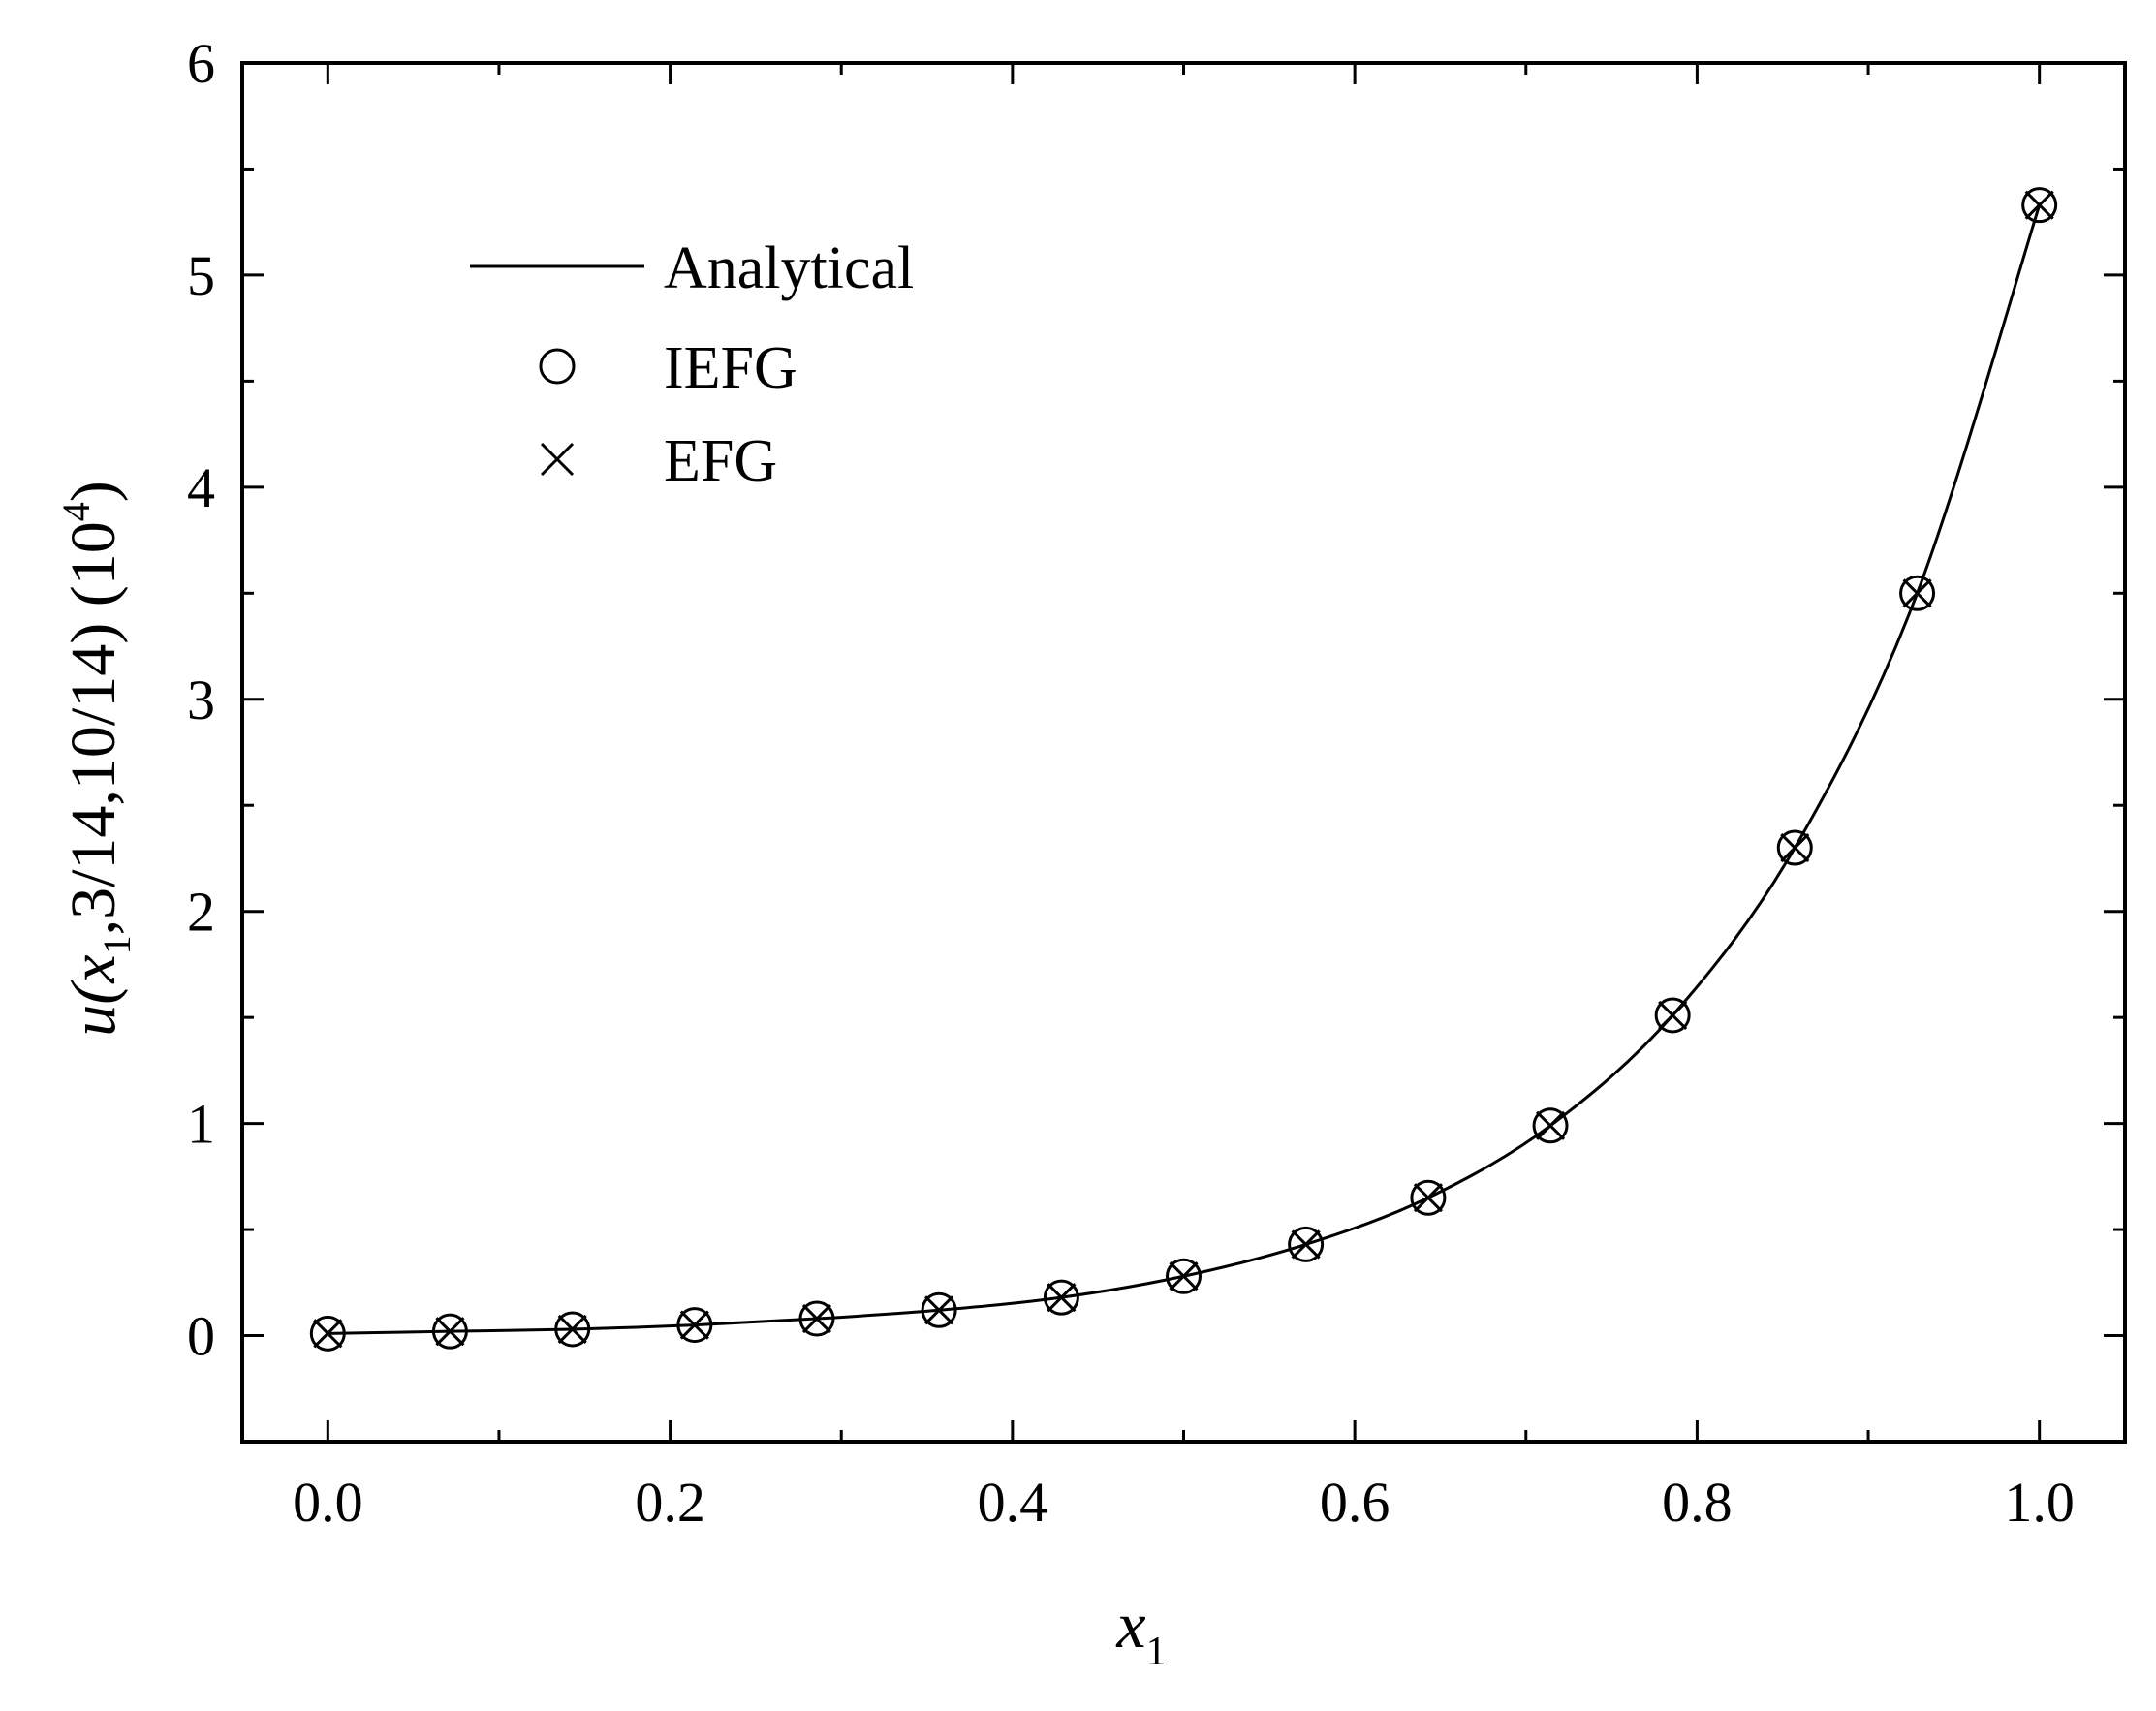 The height and width of the screenshot is (1711, 2156). Describe the element at coordinates (93, 728) in the screenshot. I see `y-axis-title-suffix: ,3/14,10/14) (10` at that location.